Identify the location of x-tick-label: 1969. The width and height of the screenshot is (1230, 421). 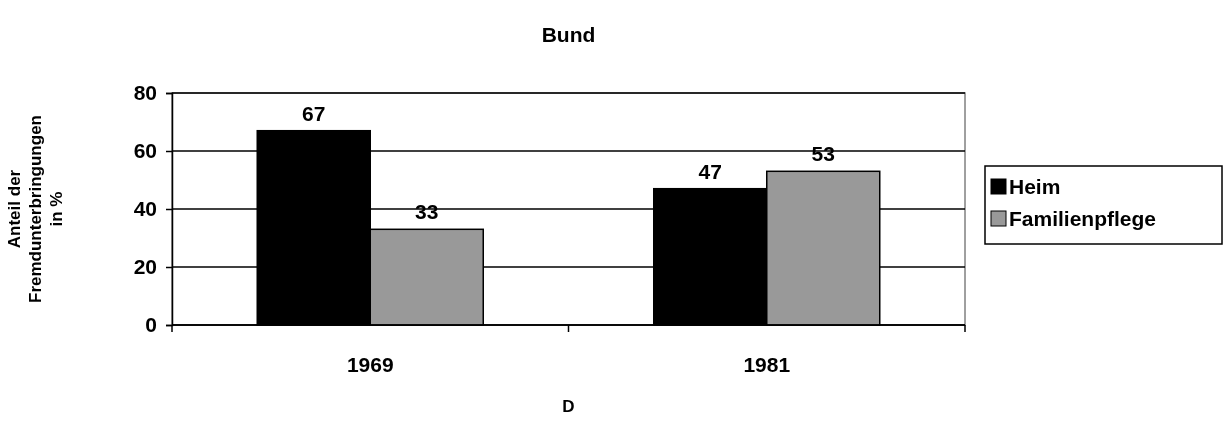
(370, 364).